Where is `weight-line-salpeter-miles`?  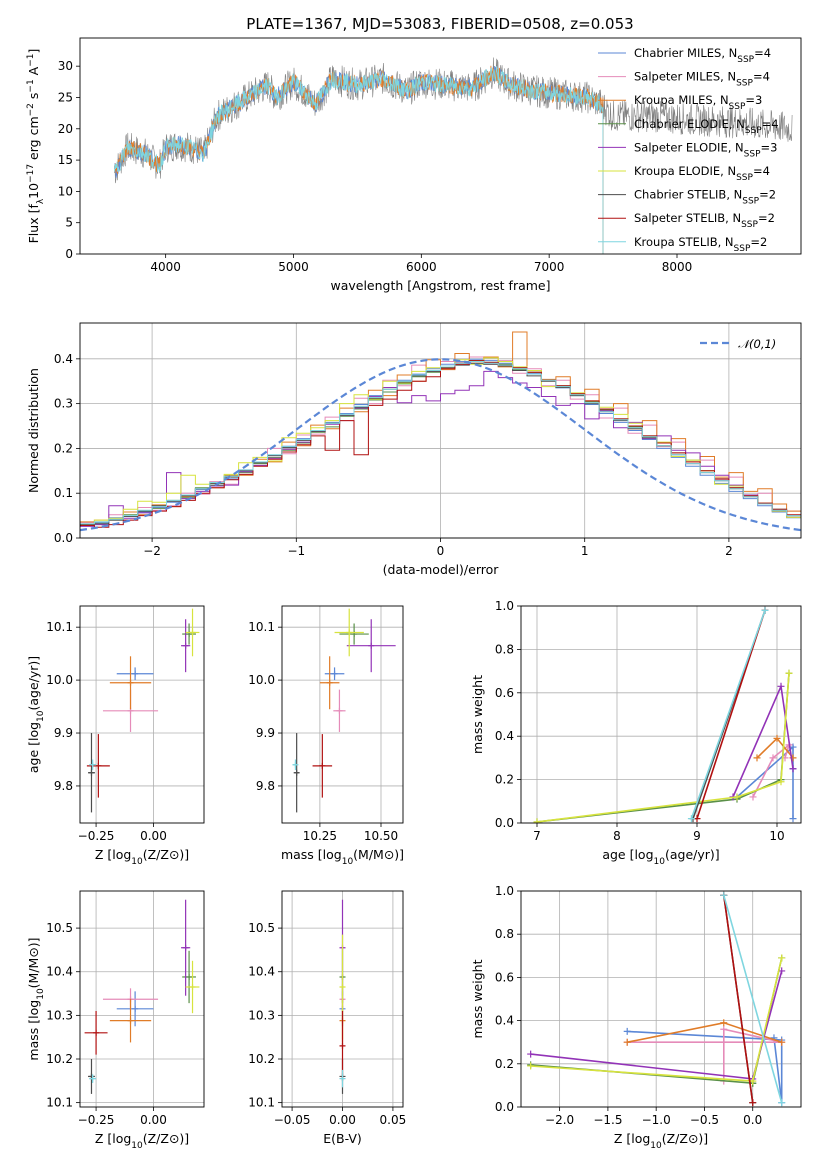
weight-line-salpeter-miles is located at coordinates (704, 1055).